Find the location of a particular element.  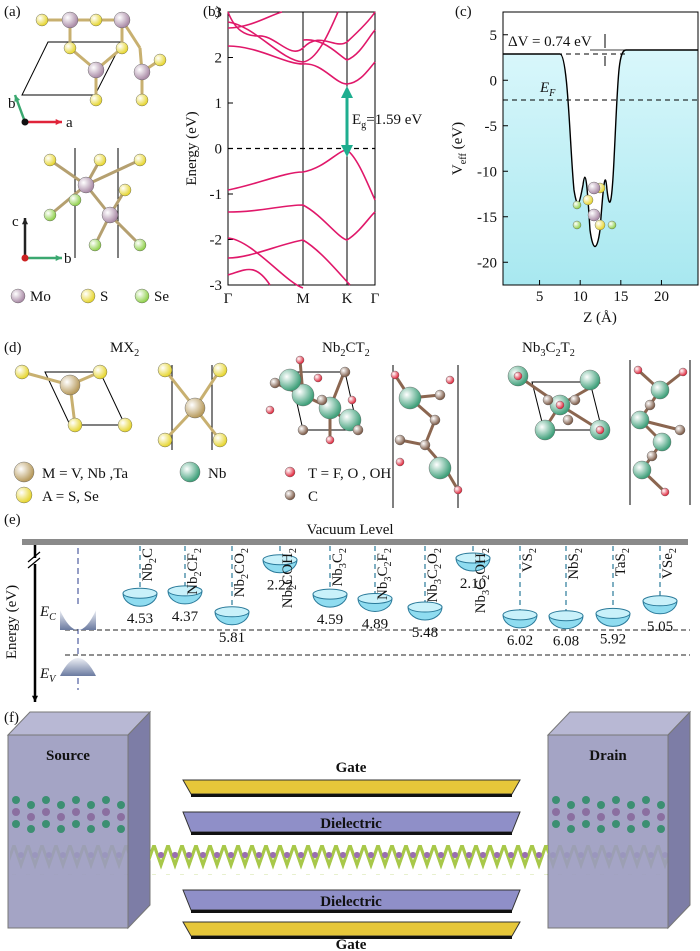

value-label: 5.92 is located at coordinates (613, 639).